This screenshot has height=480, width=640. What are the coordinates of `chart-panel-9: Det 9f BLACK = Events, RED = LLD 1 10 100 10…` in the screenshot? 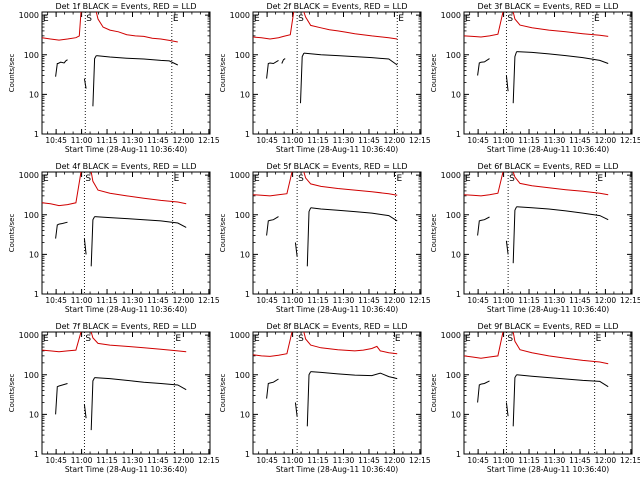 It's located at (535, 398).